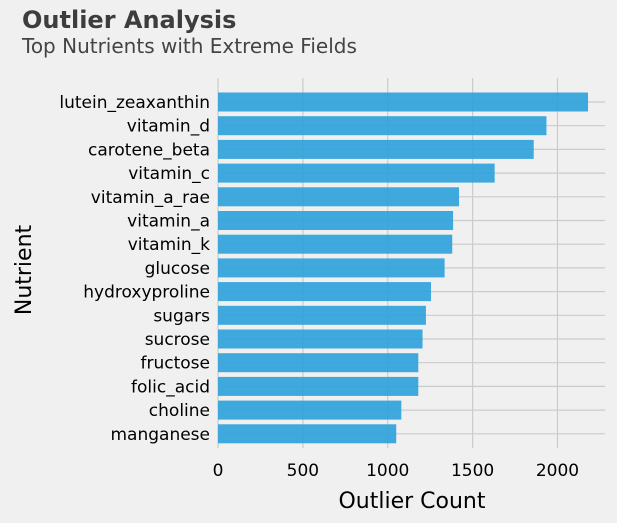  What do you see at coordinates (177, 340) in the screenshot?
I see `y-tick-label: sucrose` at bounding box center [177, 340].